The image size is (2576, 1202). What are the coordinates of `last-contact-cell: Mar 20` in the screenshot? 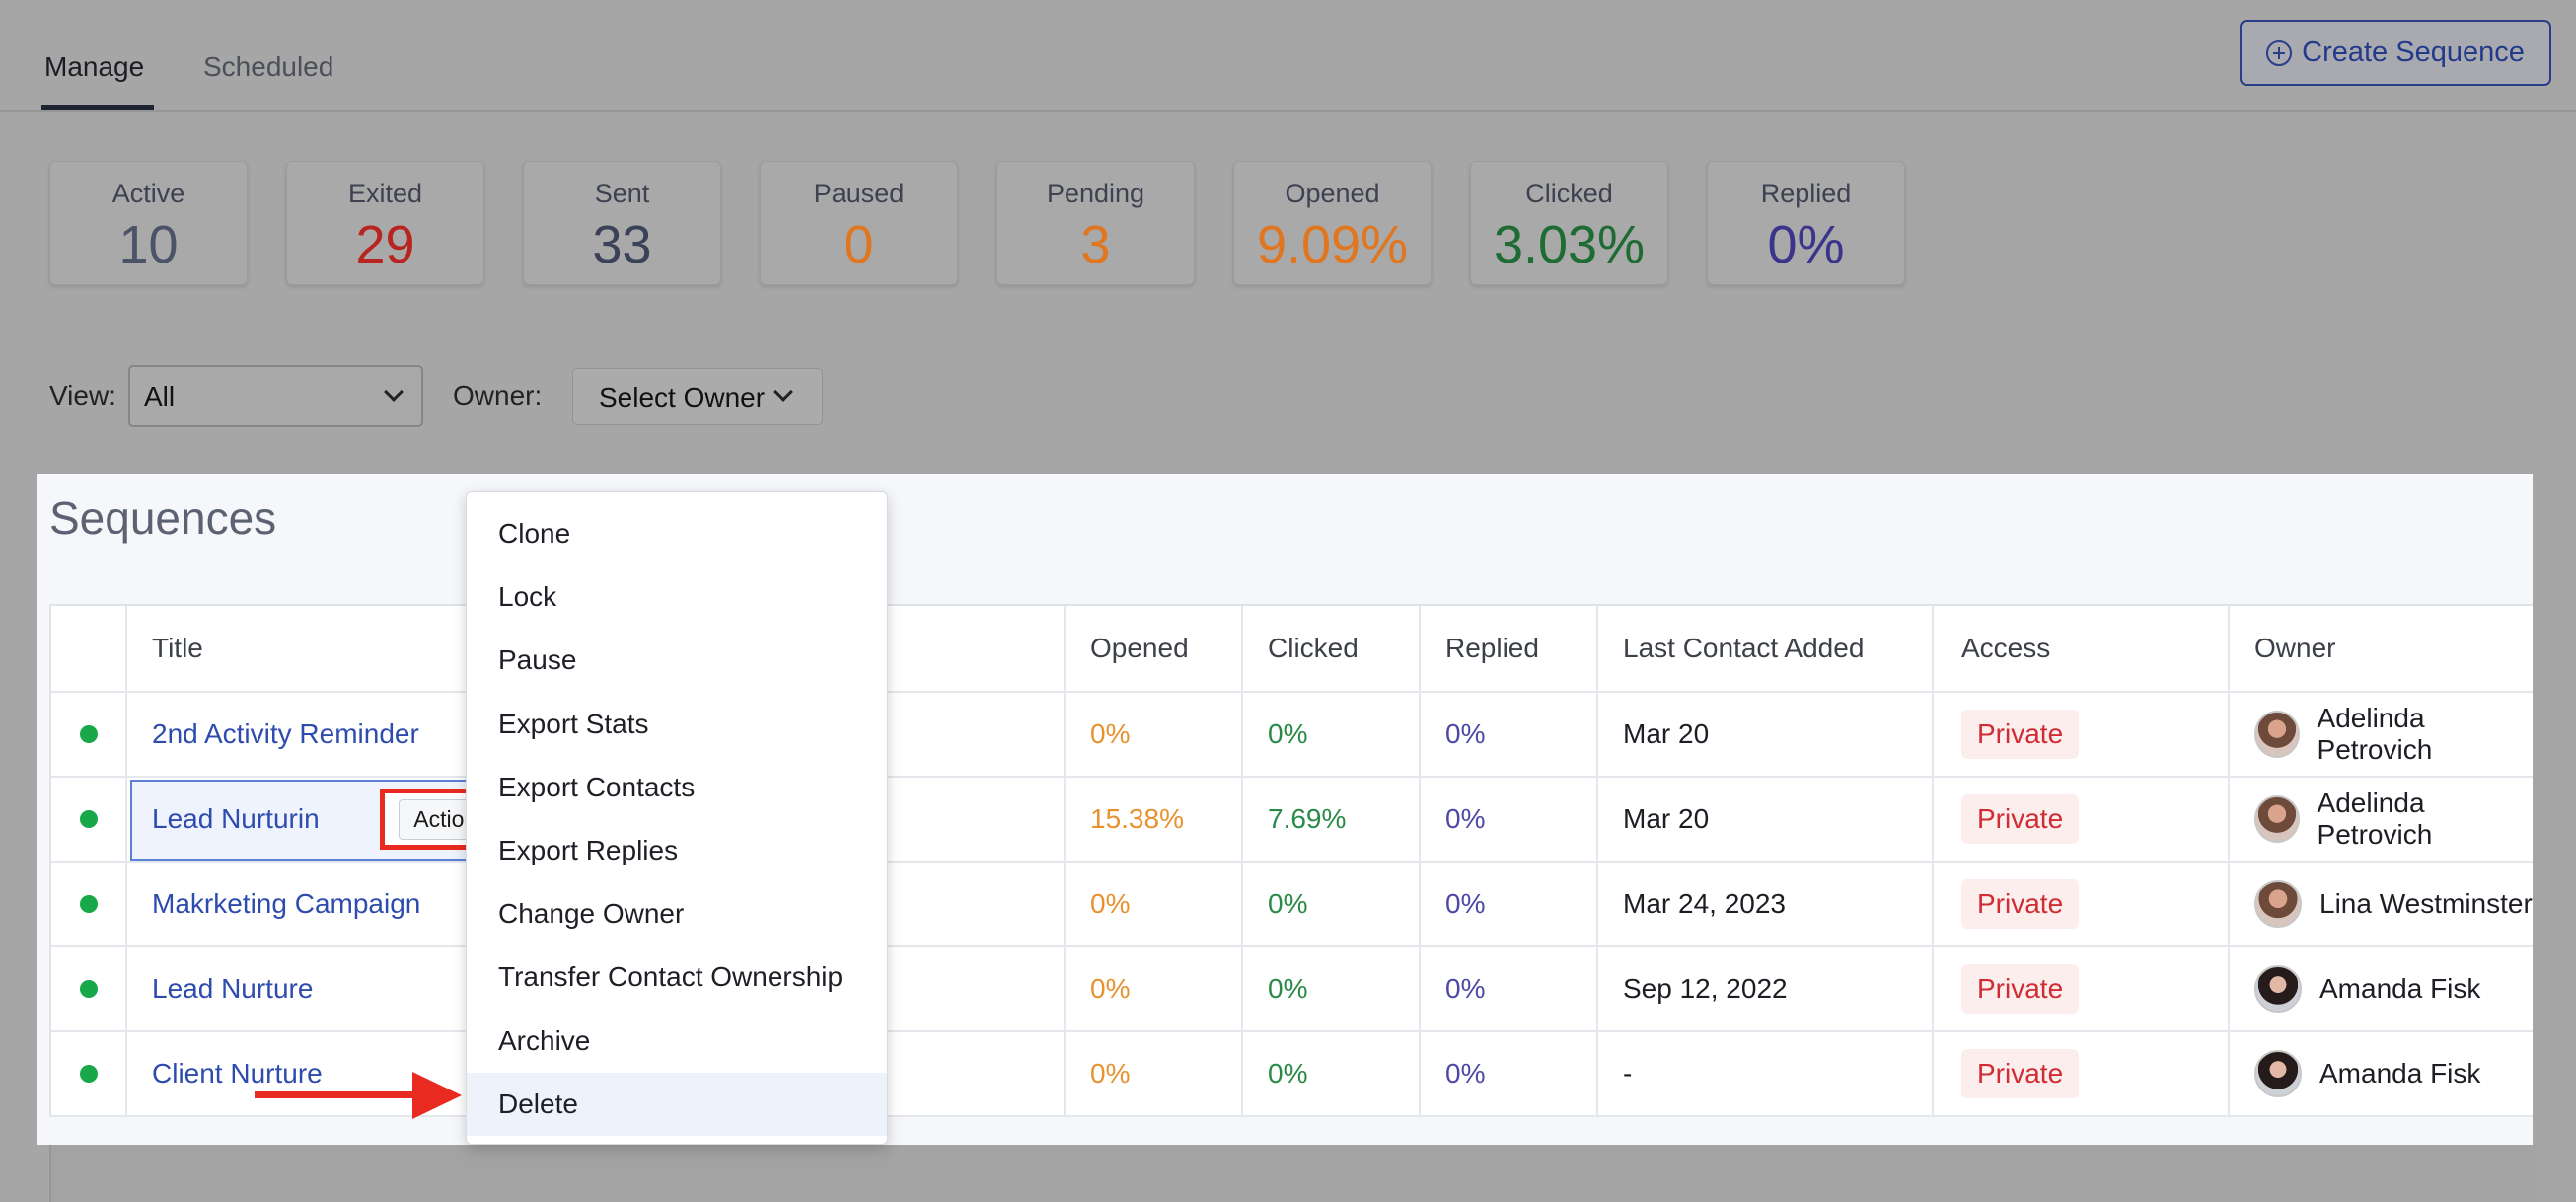 It's located at (1766, 734).